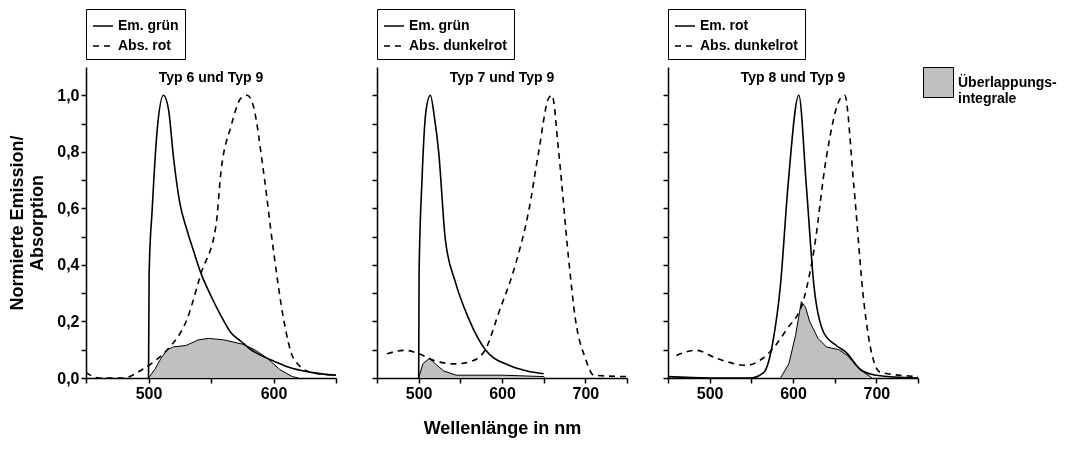  What do you see at coordinates (68, 321) in the screenshot?
I see `y-tick-label: 0,2` at bounding box center [68, 321].